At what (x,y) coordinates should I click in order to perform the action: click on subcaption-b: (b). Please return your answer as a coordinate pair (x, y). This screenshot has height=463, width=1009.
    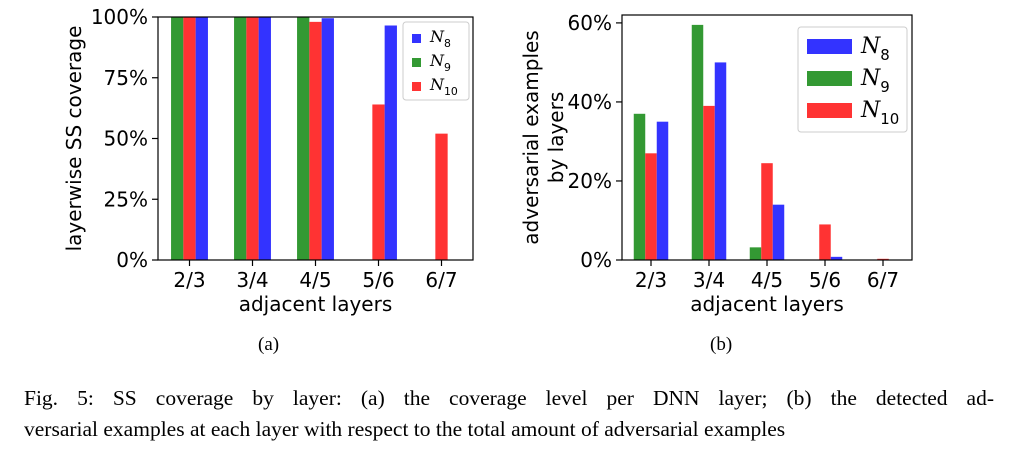
    Looking at the image, I should click on (721, 344).